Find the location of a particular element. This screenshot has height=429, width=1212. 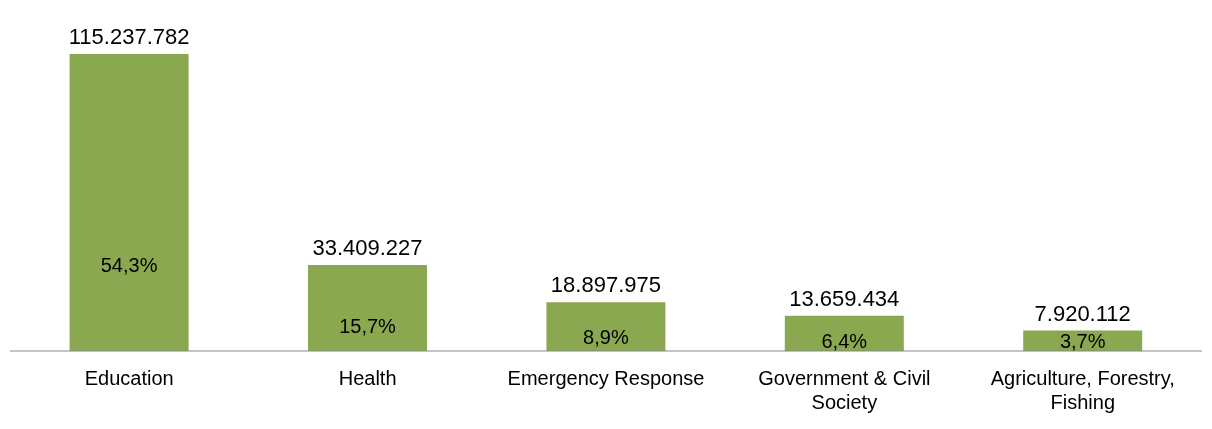

x-tick-label: Government & Civil Society is located at coordinates (844, 390).